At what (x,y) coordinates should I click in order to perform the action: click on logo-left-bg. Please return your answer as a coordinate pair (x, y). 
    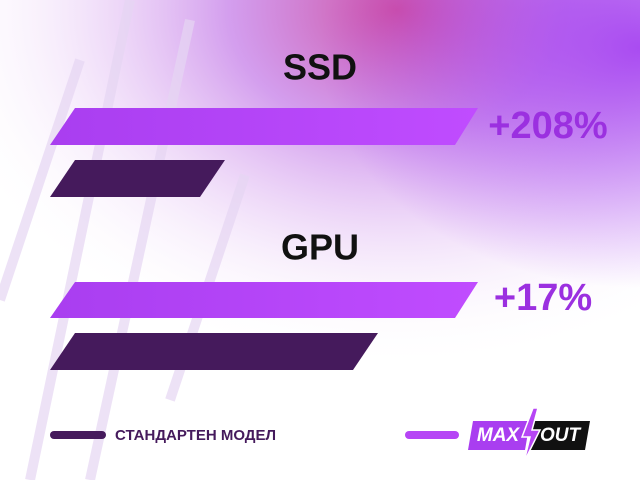
    Looking at the image, I should click on (499, 435).